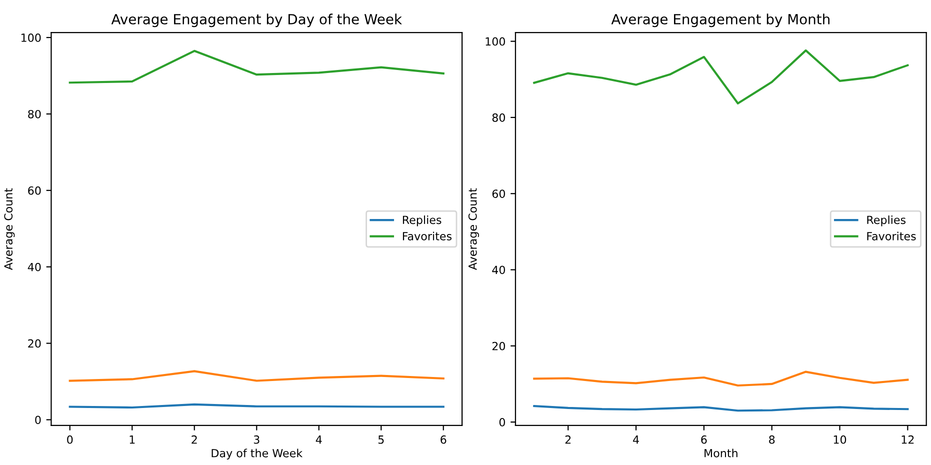 This screenshot has height=465, width=931. What do you see at coordinates (381, 440) in the screenshot?
I see `x-tick-label: 5` at bounding box center [381, 440].